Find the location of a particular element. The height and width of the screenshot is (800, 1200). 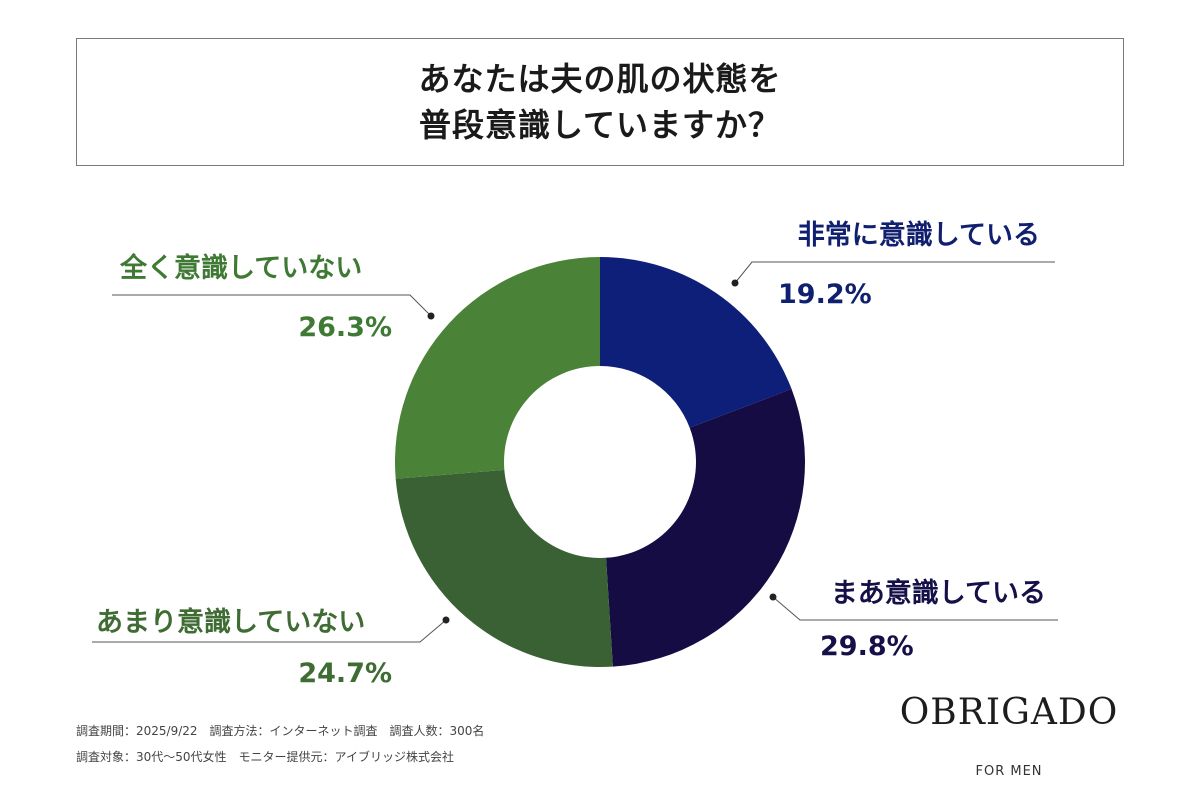

slice-somewhat-conscious is located at coordinates (705, 527).